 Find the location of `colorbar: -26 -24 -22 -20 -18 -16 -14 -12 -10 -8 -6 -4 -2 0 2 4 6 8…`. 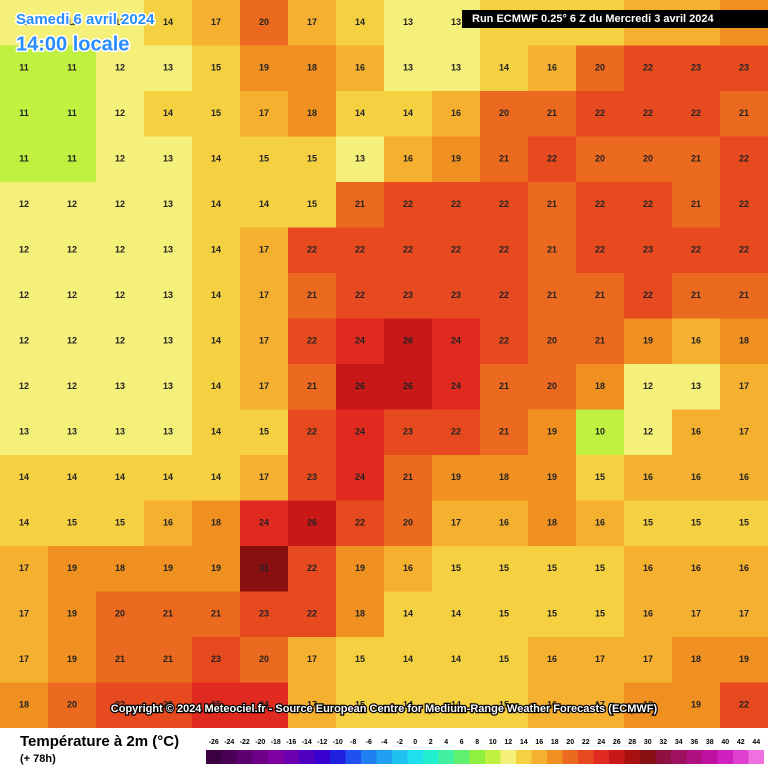

colorbar: -26 -24 -22 -20 -18 -16 -14 -12 -10 -8 -6 -4 -2 0 2 4 6 8… is located at coordinates (485, 751).